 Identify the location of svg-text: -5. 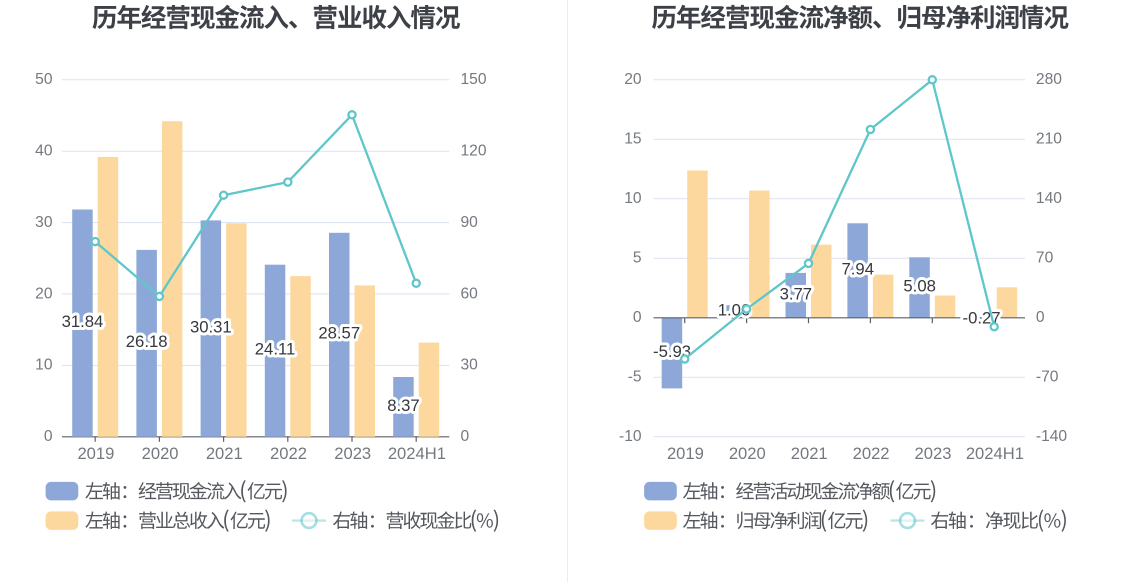
(635, 377).